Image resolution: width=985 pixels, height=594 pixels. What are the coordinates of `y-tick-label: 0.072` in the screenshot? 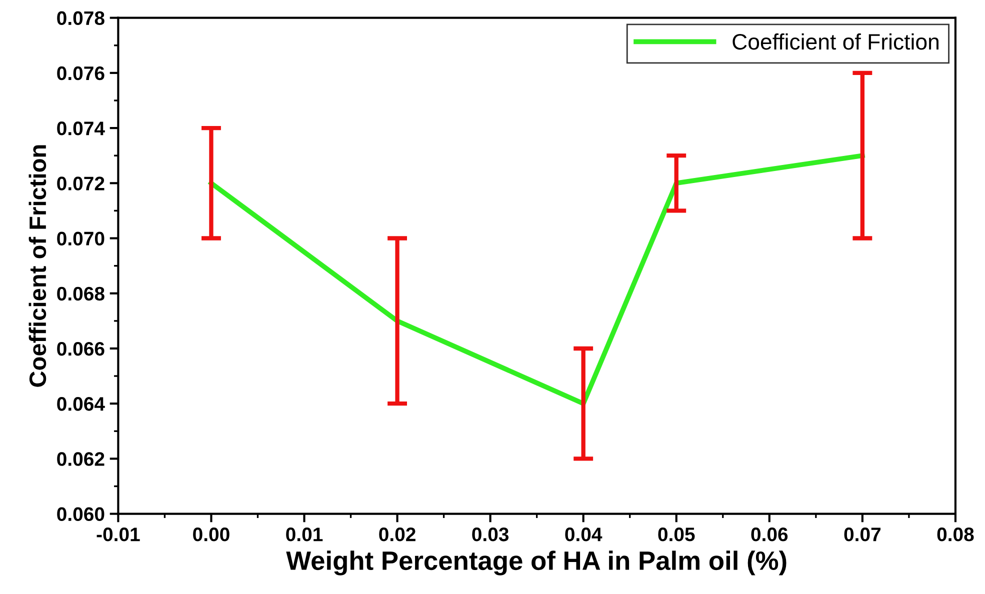 It's located at (80, 183).